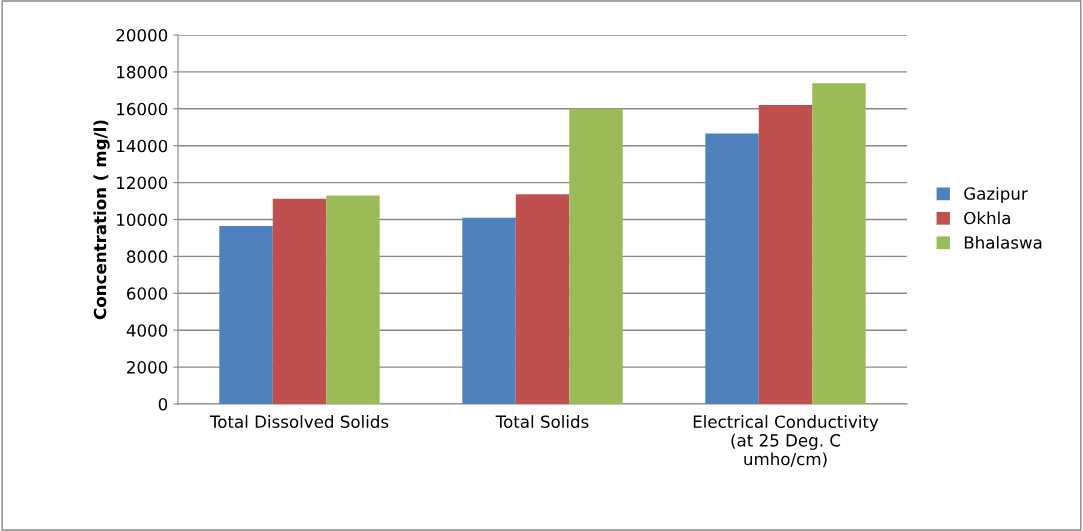  What do you see at coordinates (987, 218) in the screenshot?
I see `legend-label: Okhla` at bounding box center [987, 218].